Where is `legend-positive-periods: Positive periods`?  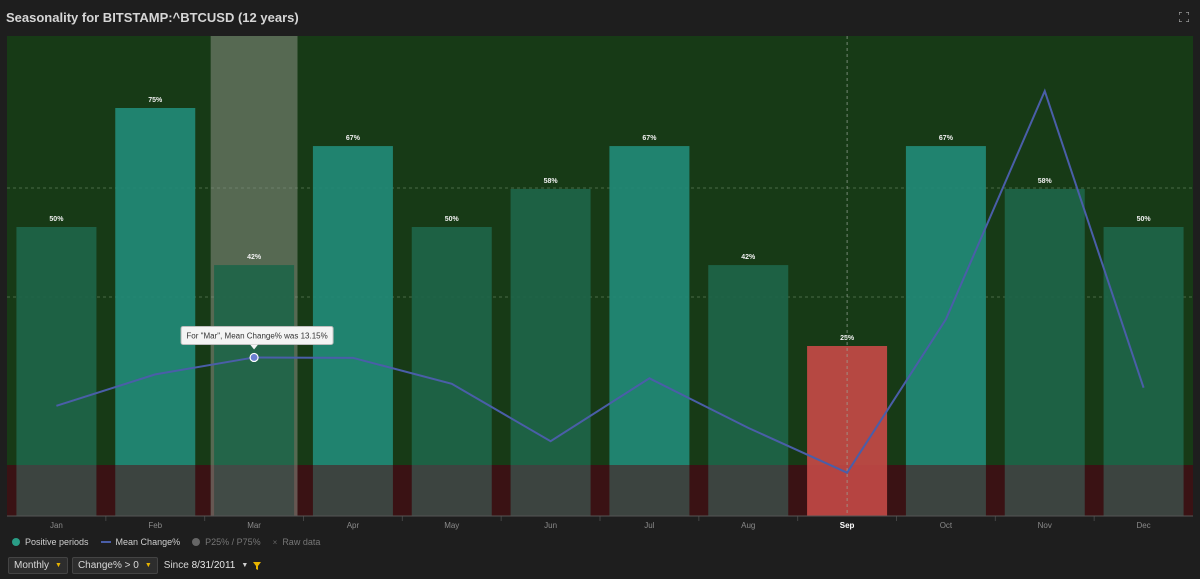 legend-positive-periods: Positive periods is located at coordinates (50, 542).